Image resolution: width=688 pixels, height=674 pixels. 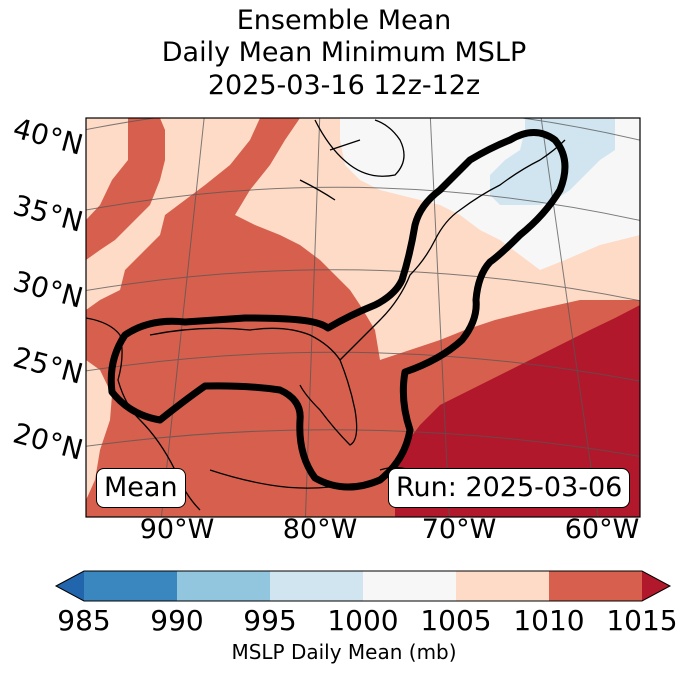 What do you see at coordinates (509, 488) in the screenshot?
I see `run-label-box: Run: 2025-03-06` at bounding box center [509, 488].